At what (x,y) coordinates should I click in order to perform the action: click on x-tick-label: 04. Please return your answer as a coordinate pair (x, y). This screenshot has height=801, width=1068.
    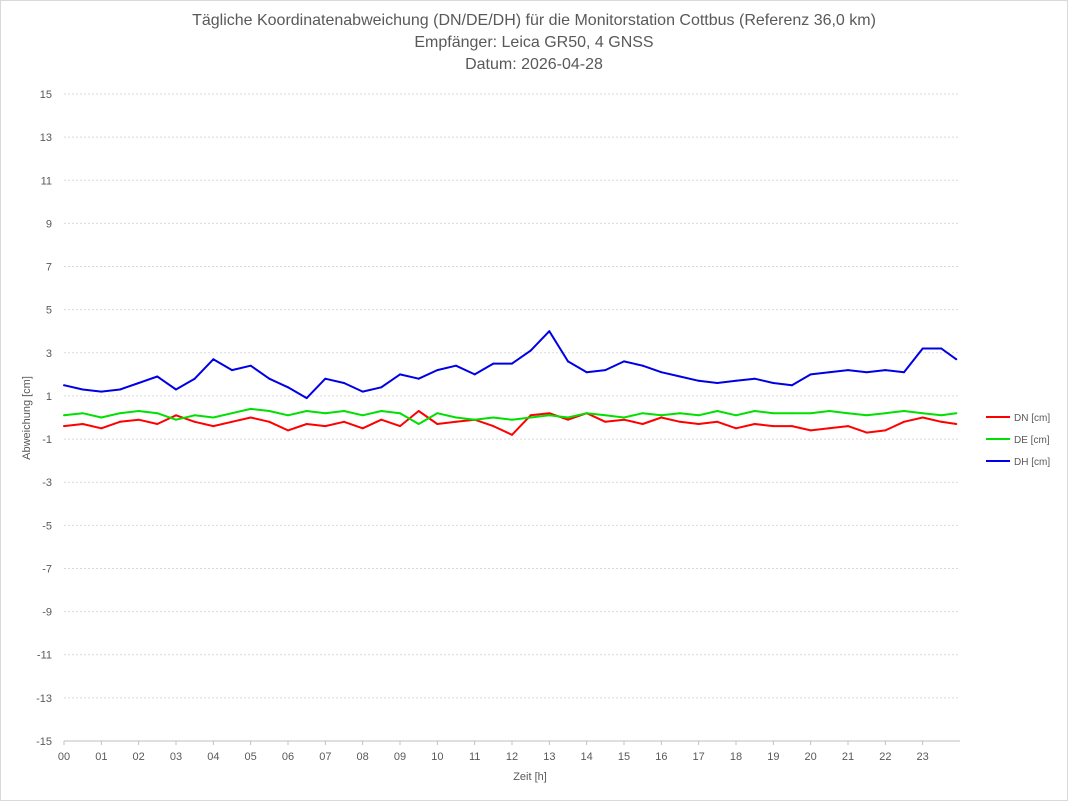
    Looking at the image, I should click on (213, 757).